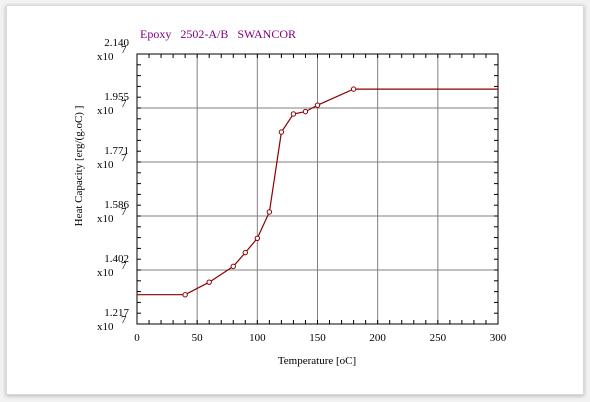 The image size is (590, 402). I want to click on chart-title: Epoxy 2502-A/B SWANCOR, so click(218, 34).